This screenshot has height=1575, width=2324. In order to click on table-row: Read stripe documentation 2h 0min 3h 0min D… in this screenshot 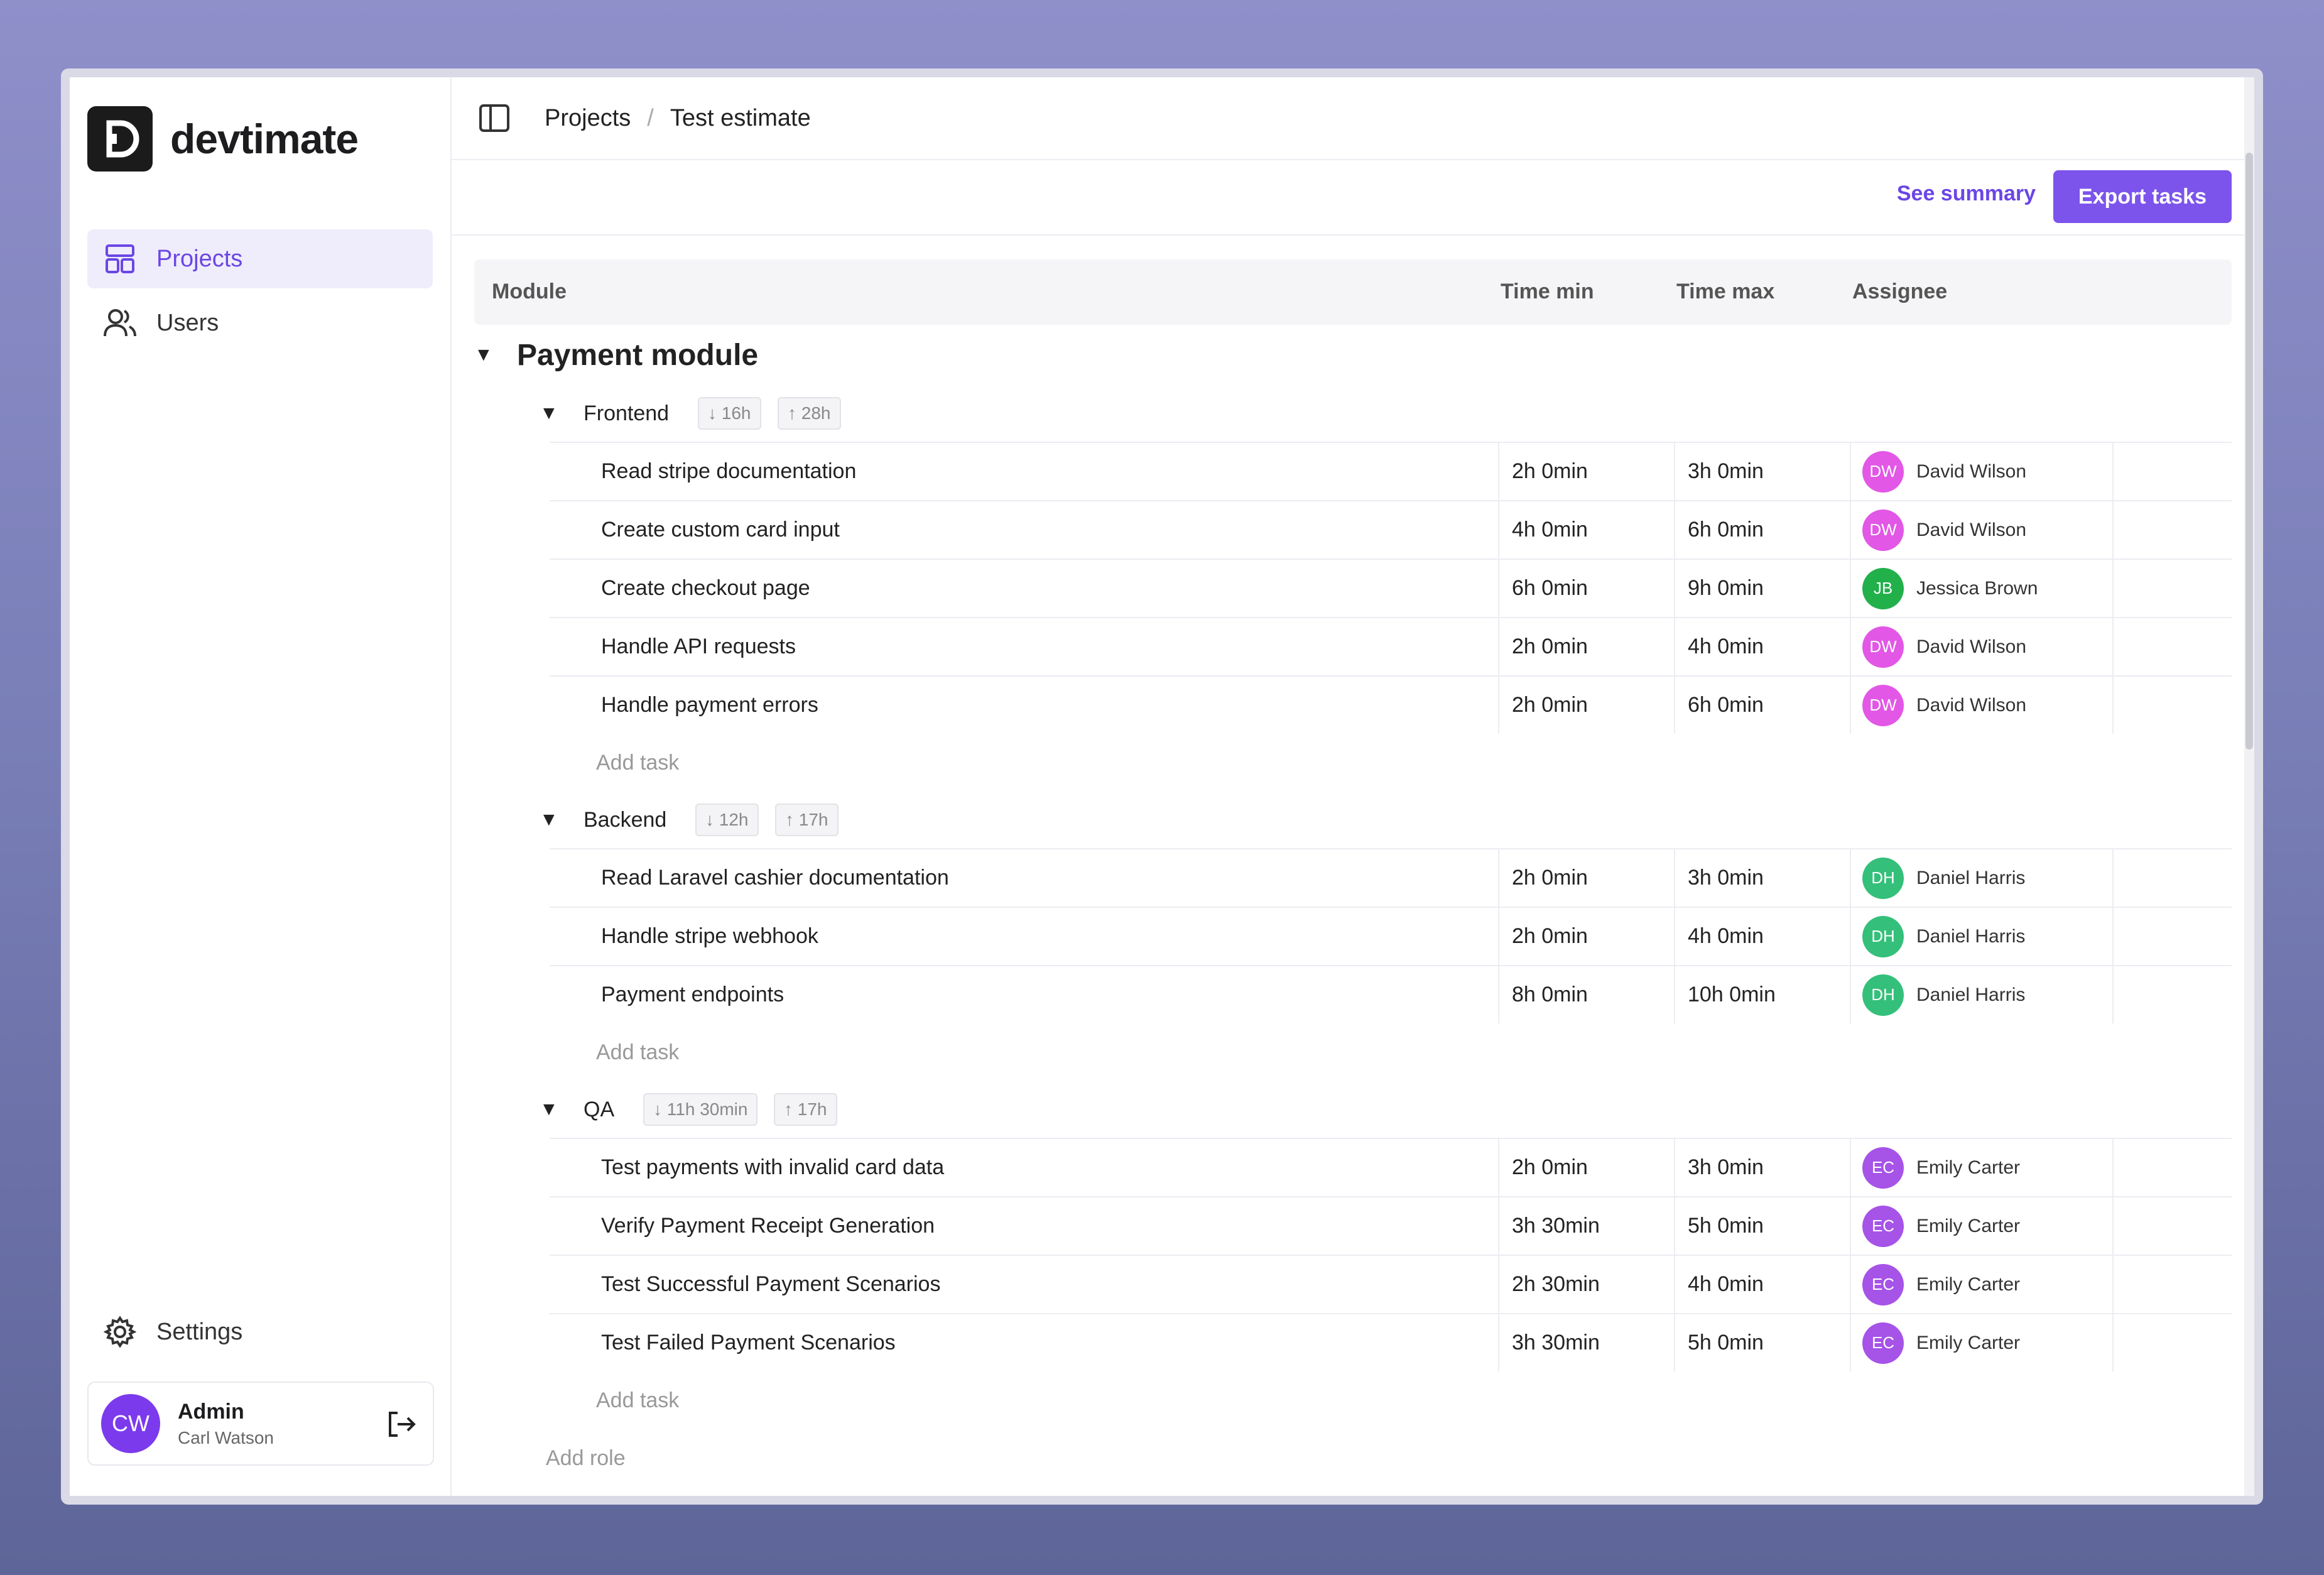, I will do `click(1391, 471)`.